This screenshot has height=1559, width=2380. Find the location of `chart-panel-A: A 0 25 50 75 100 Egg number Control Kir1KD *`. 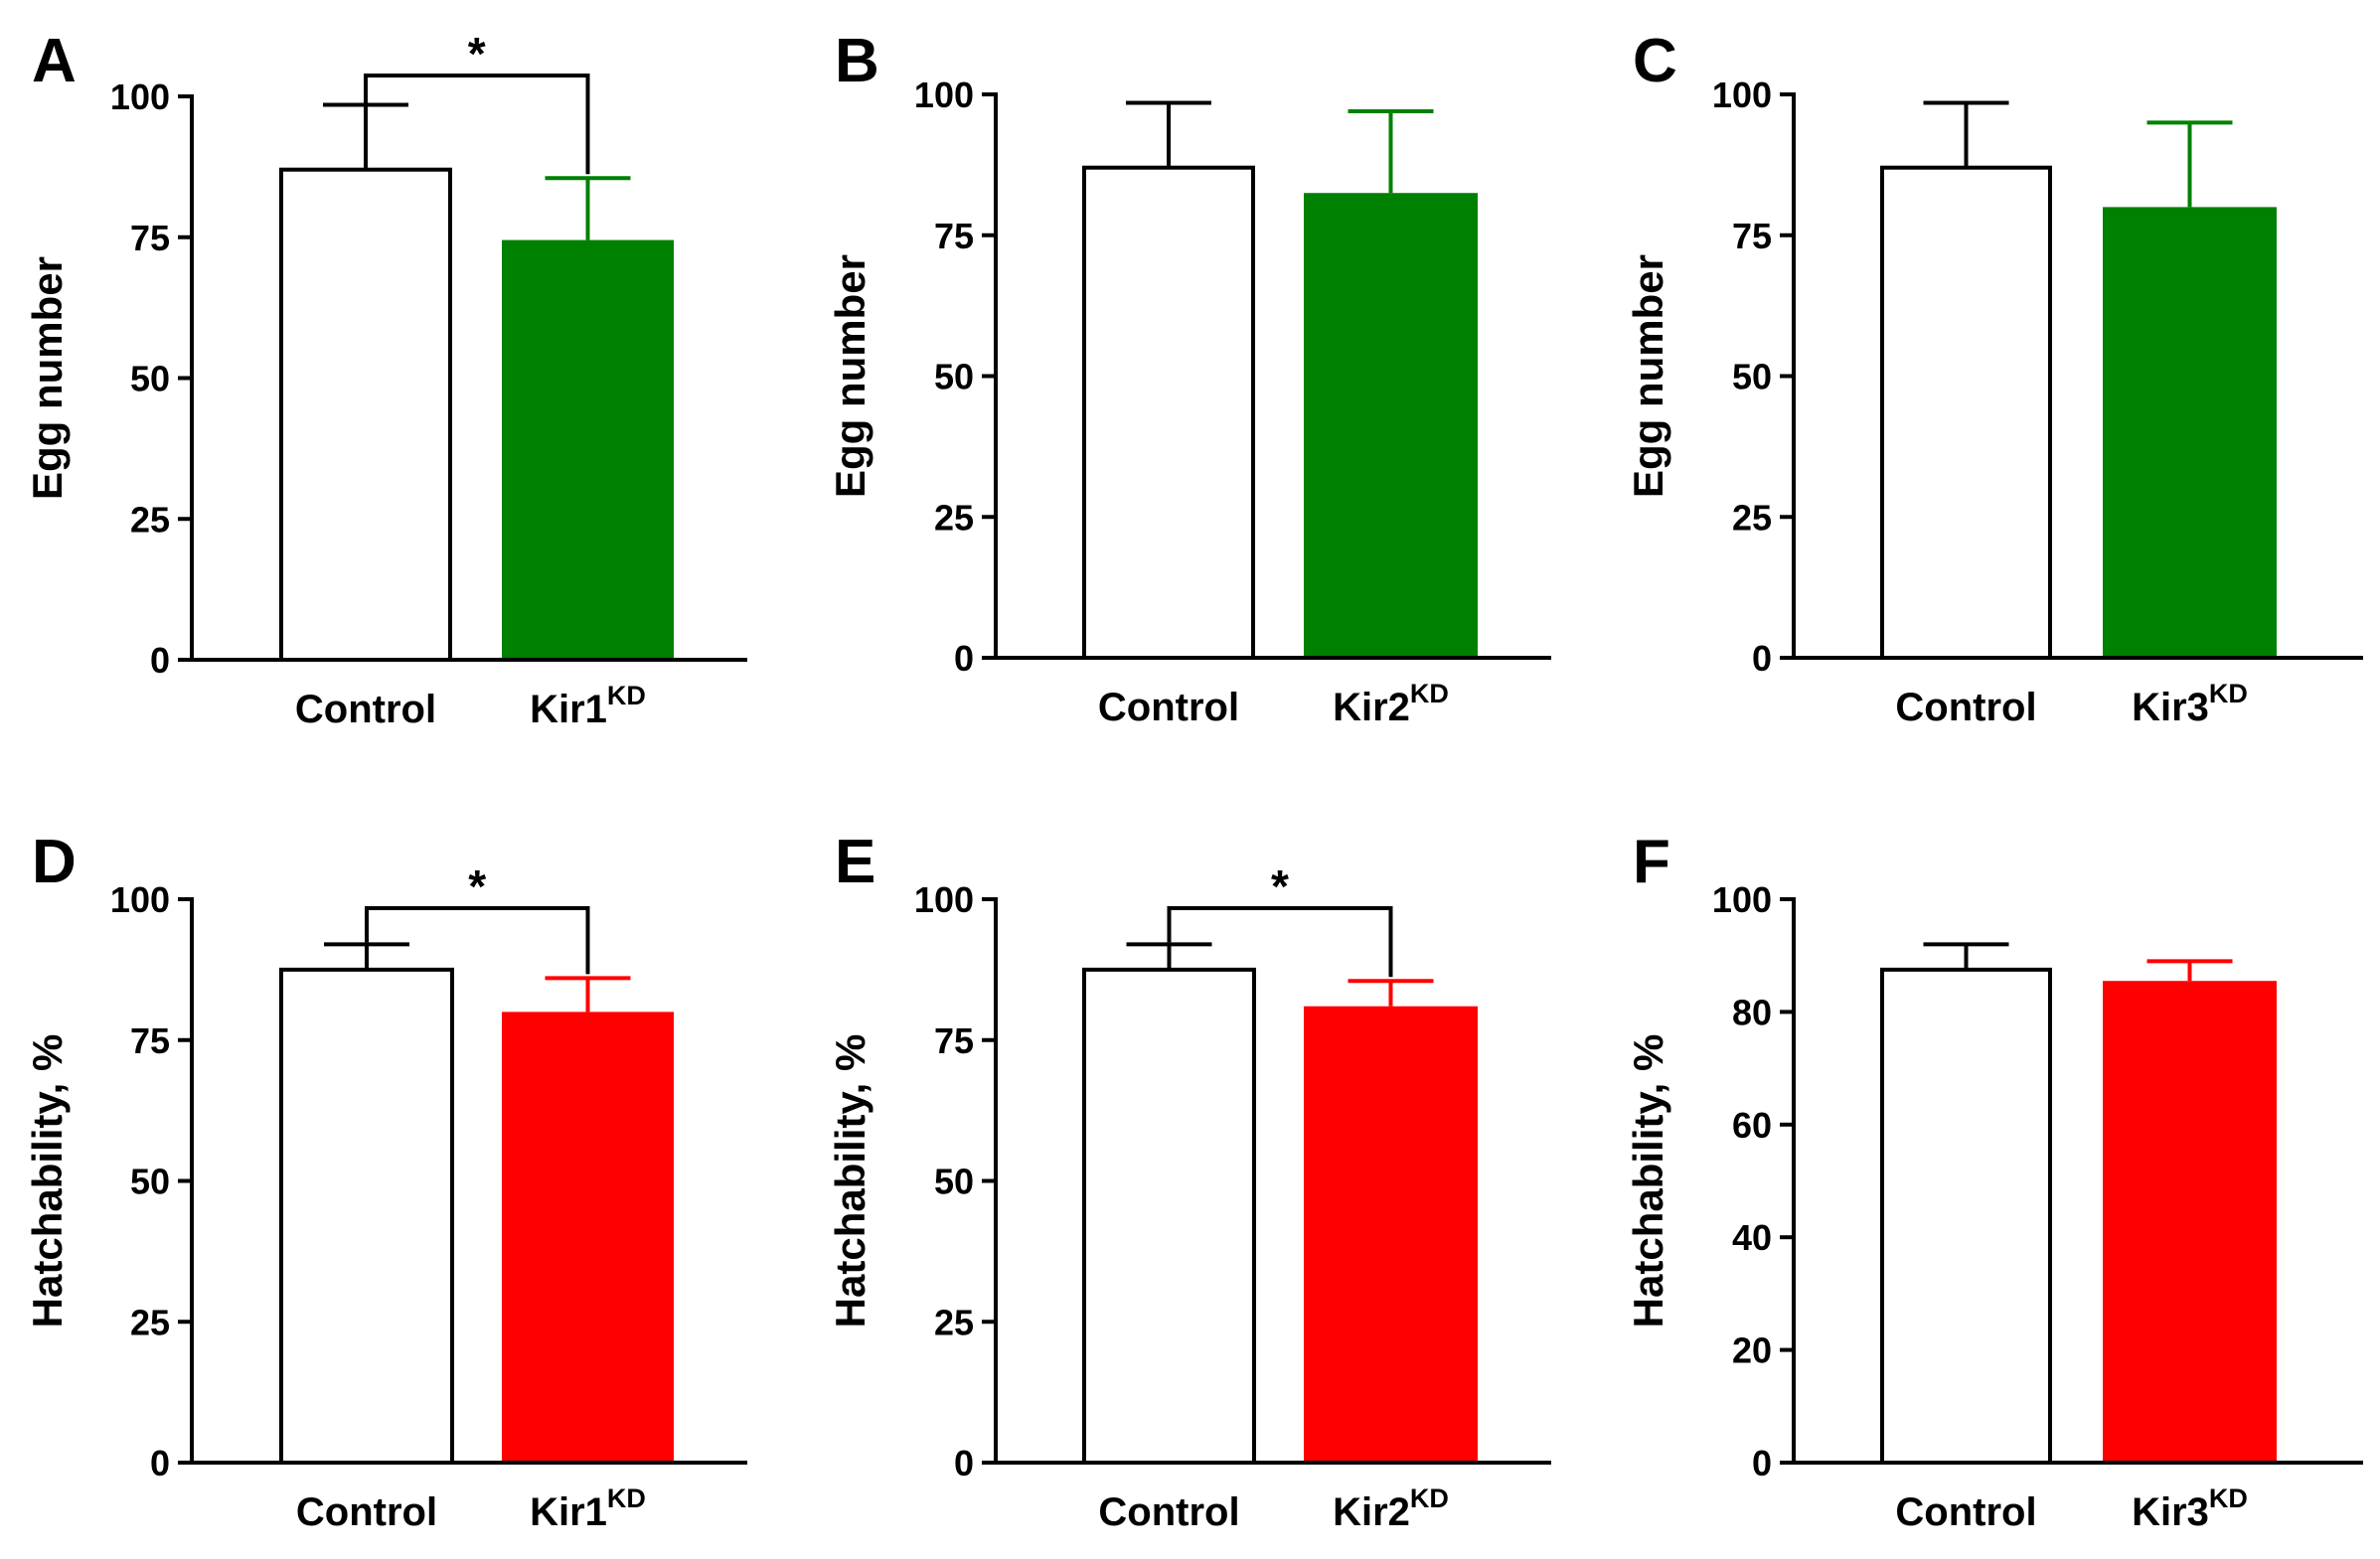

chart-panel-A: A 0 25 50 75 100 Egg number Control Kir1KD * is located at coordinates (385, 379).